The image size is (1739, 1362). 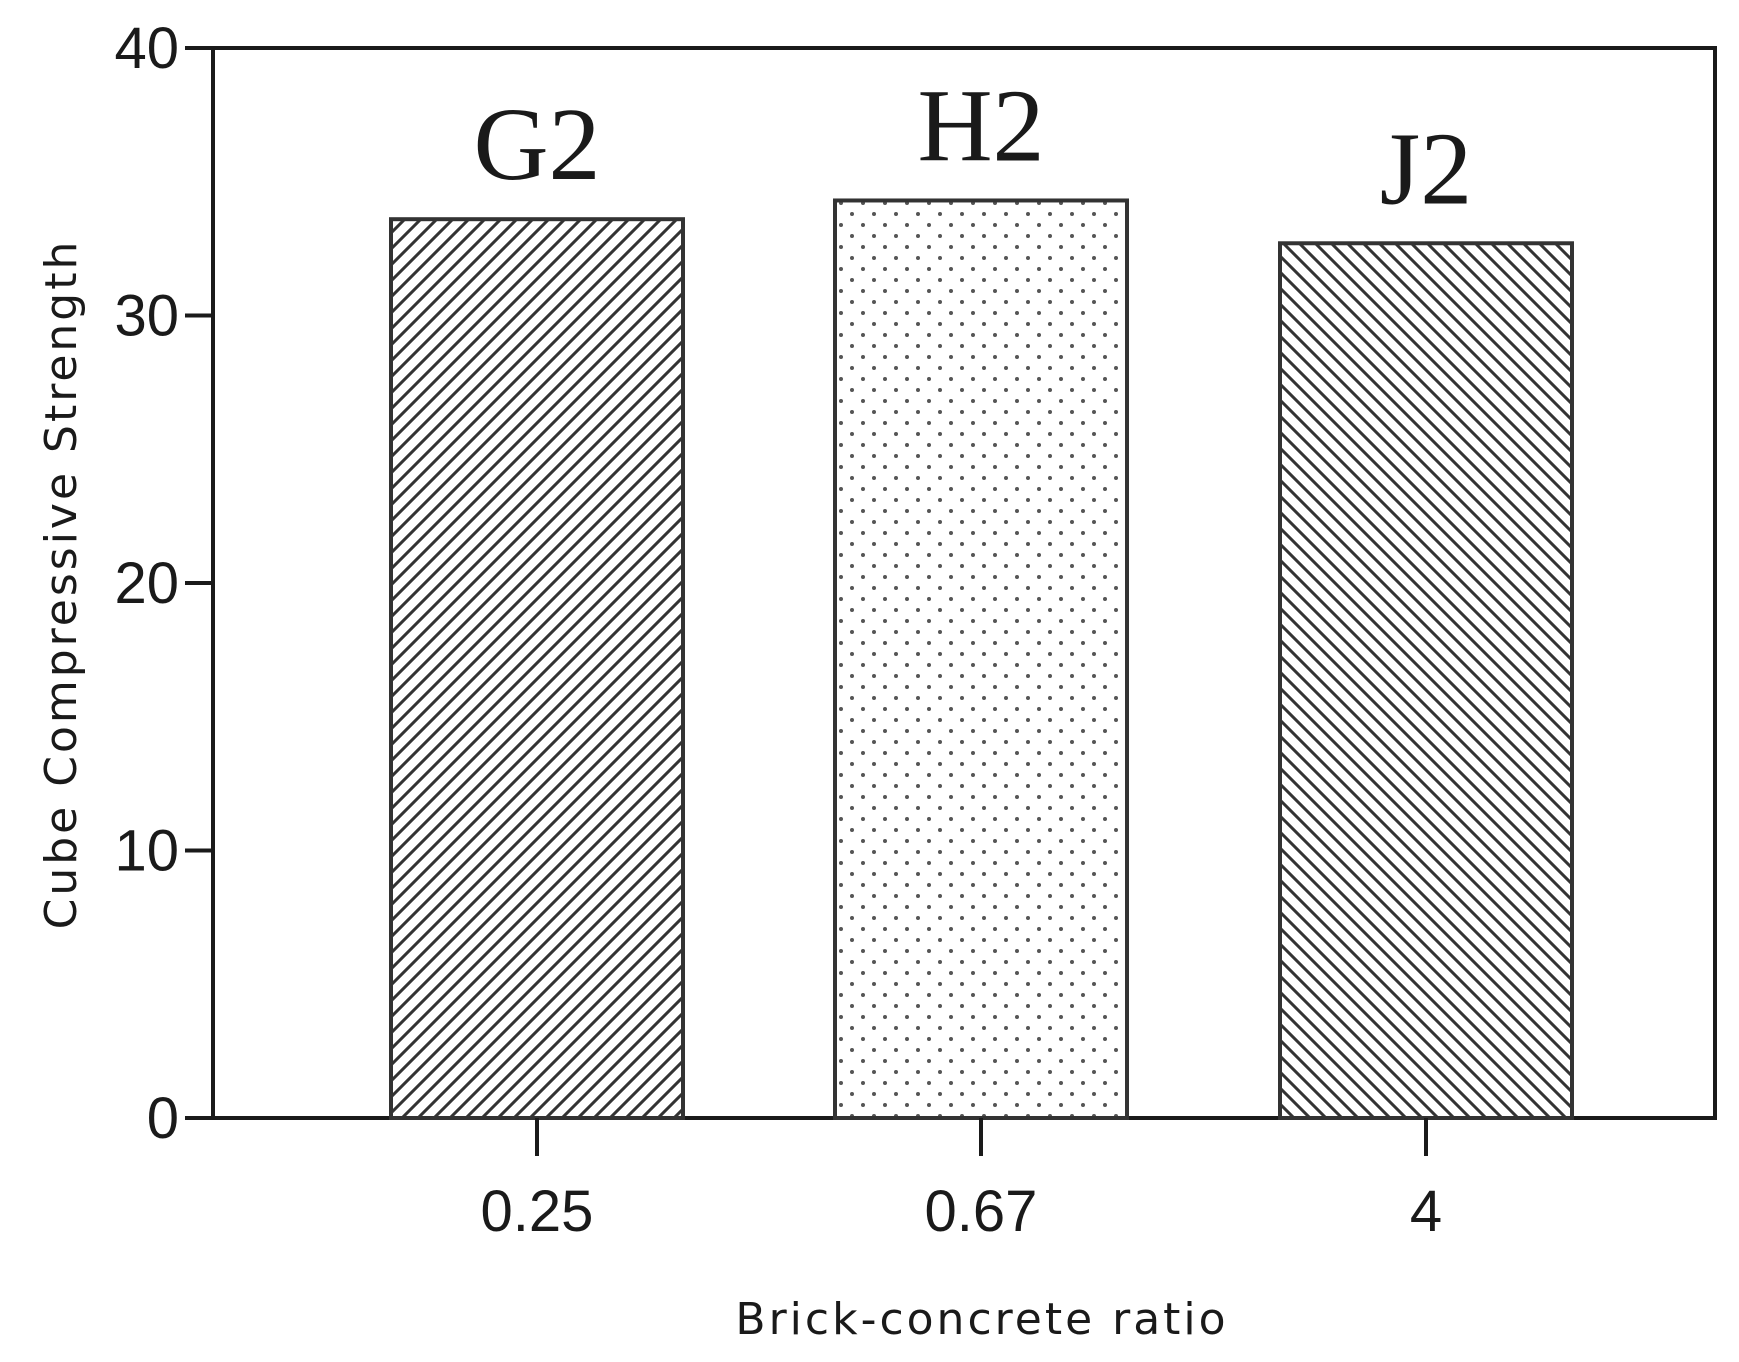 I want to click on y-tick-label-0: 0, so click(x=163, y=1118).